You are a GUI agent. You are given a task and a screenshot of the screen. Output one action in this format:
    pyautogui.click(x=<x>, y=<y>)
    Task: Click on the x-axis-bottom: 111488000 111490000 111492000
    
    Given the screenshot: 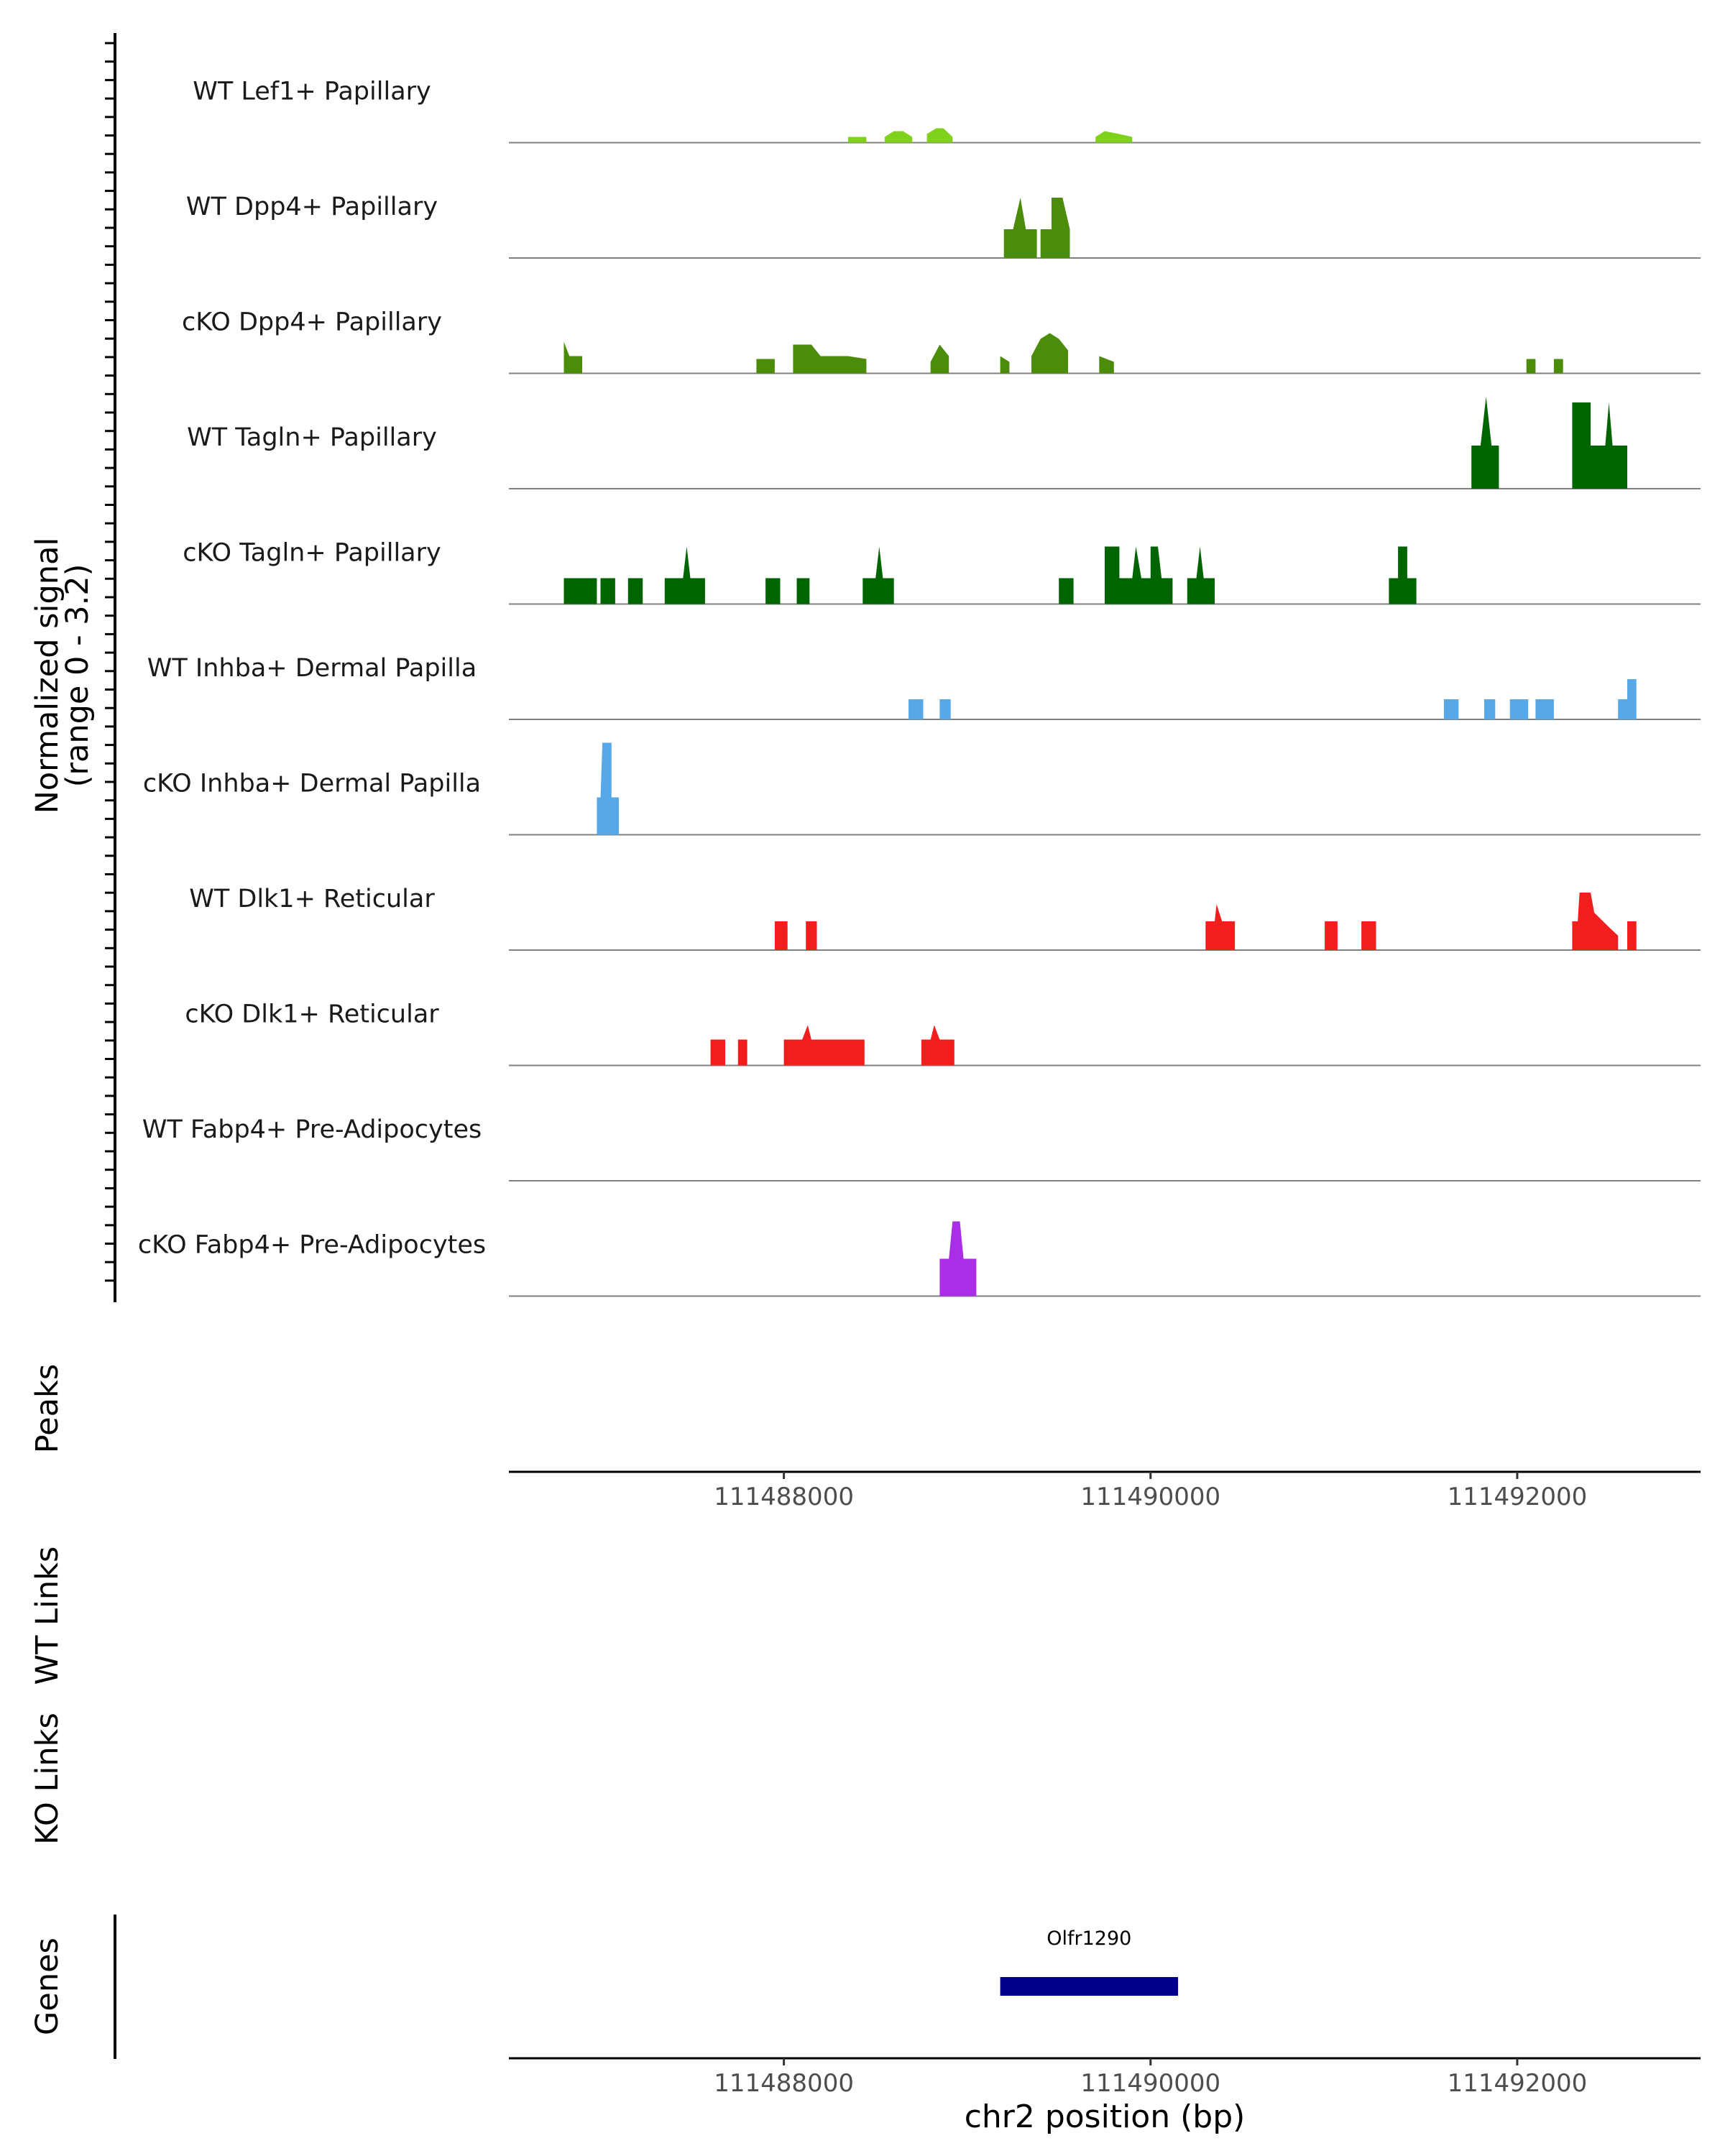 What is the action you would take?
    pyautogui.click(x=1150, y=2078)
    